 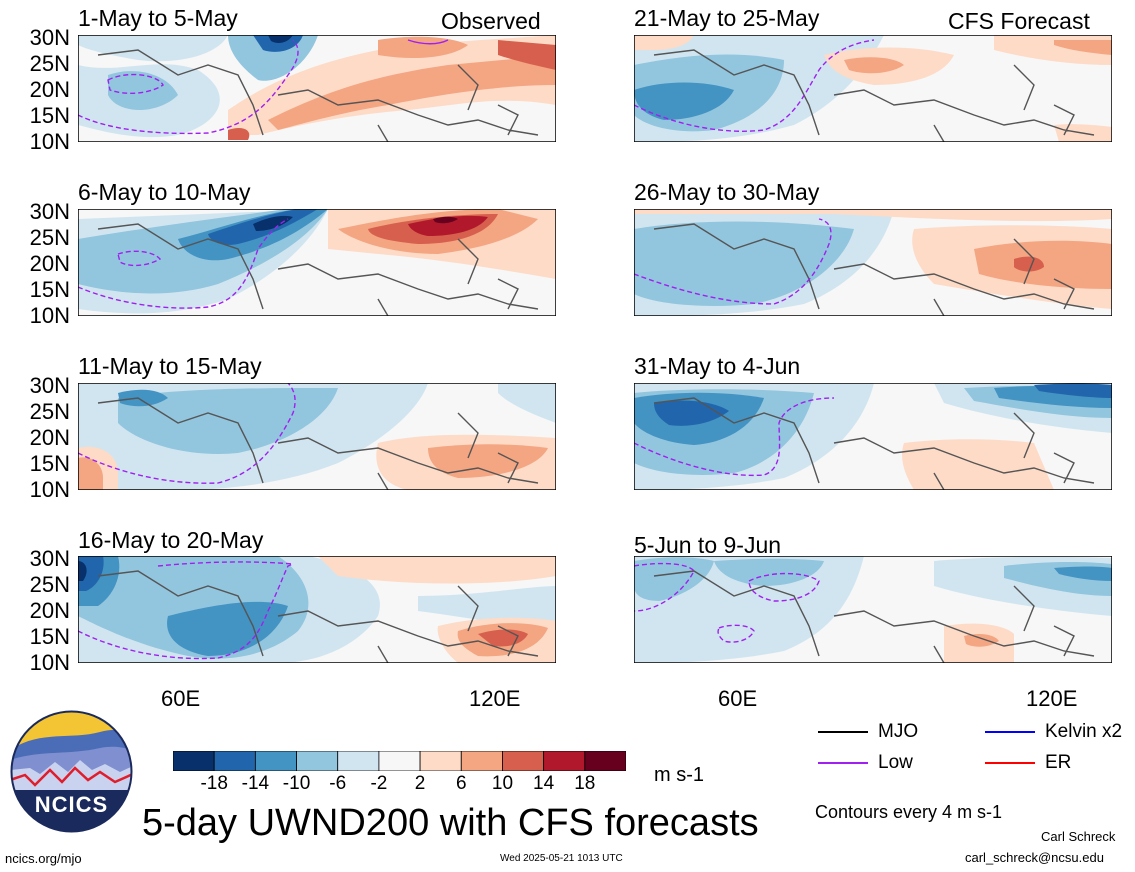 What do you see at coordinates (71, 804) in the screenshot?
I see `logo-text: NCICS` at bounding box center [71, 804].